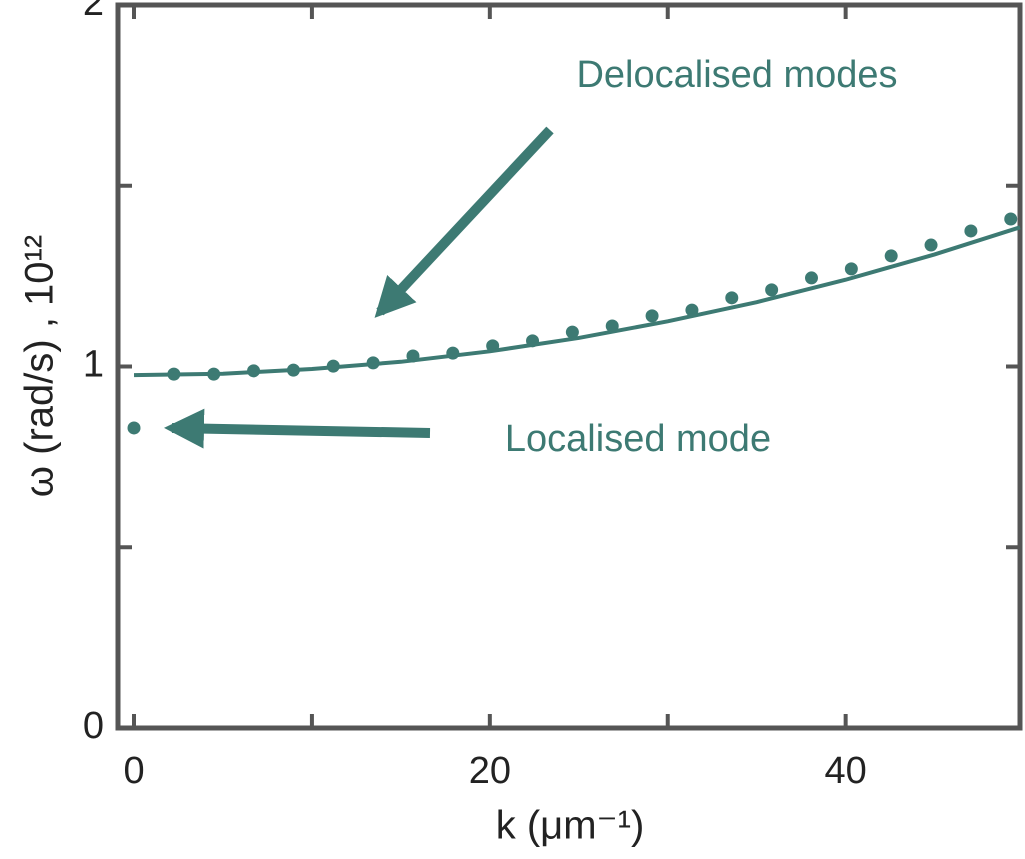  Describe the element at coordinates (570, 826) in the screenshot. I see `x-axis-label: k (μm⁻¹)` at that location.